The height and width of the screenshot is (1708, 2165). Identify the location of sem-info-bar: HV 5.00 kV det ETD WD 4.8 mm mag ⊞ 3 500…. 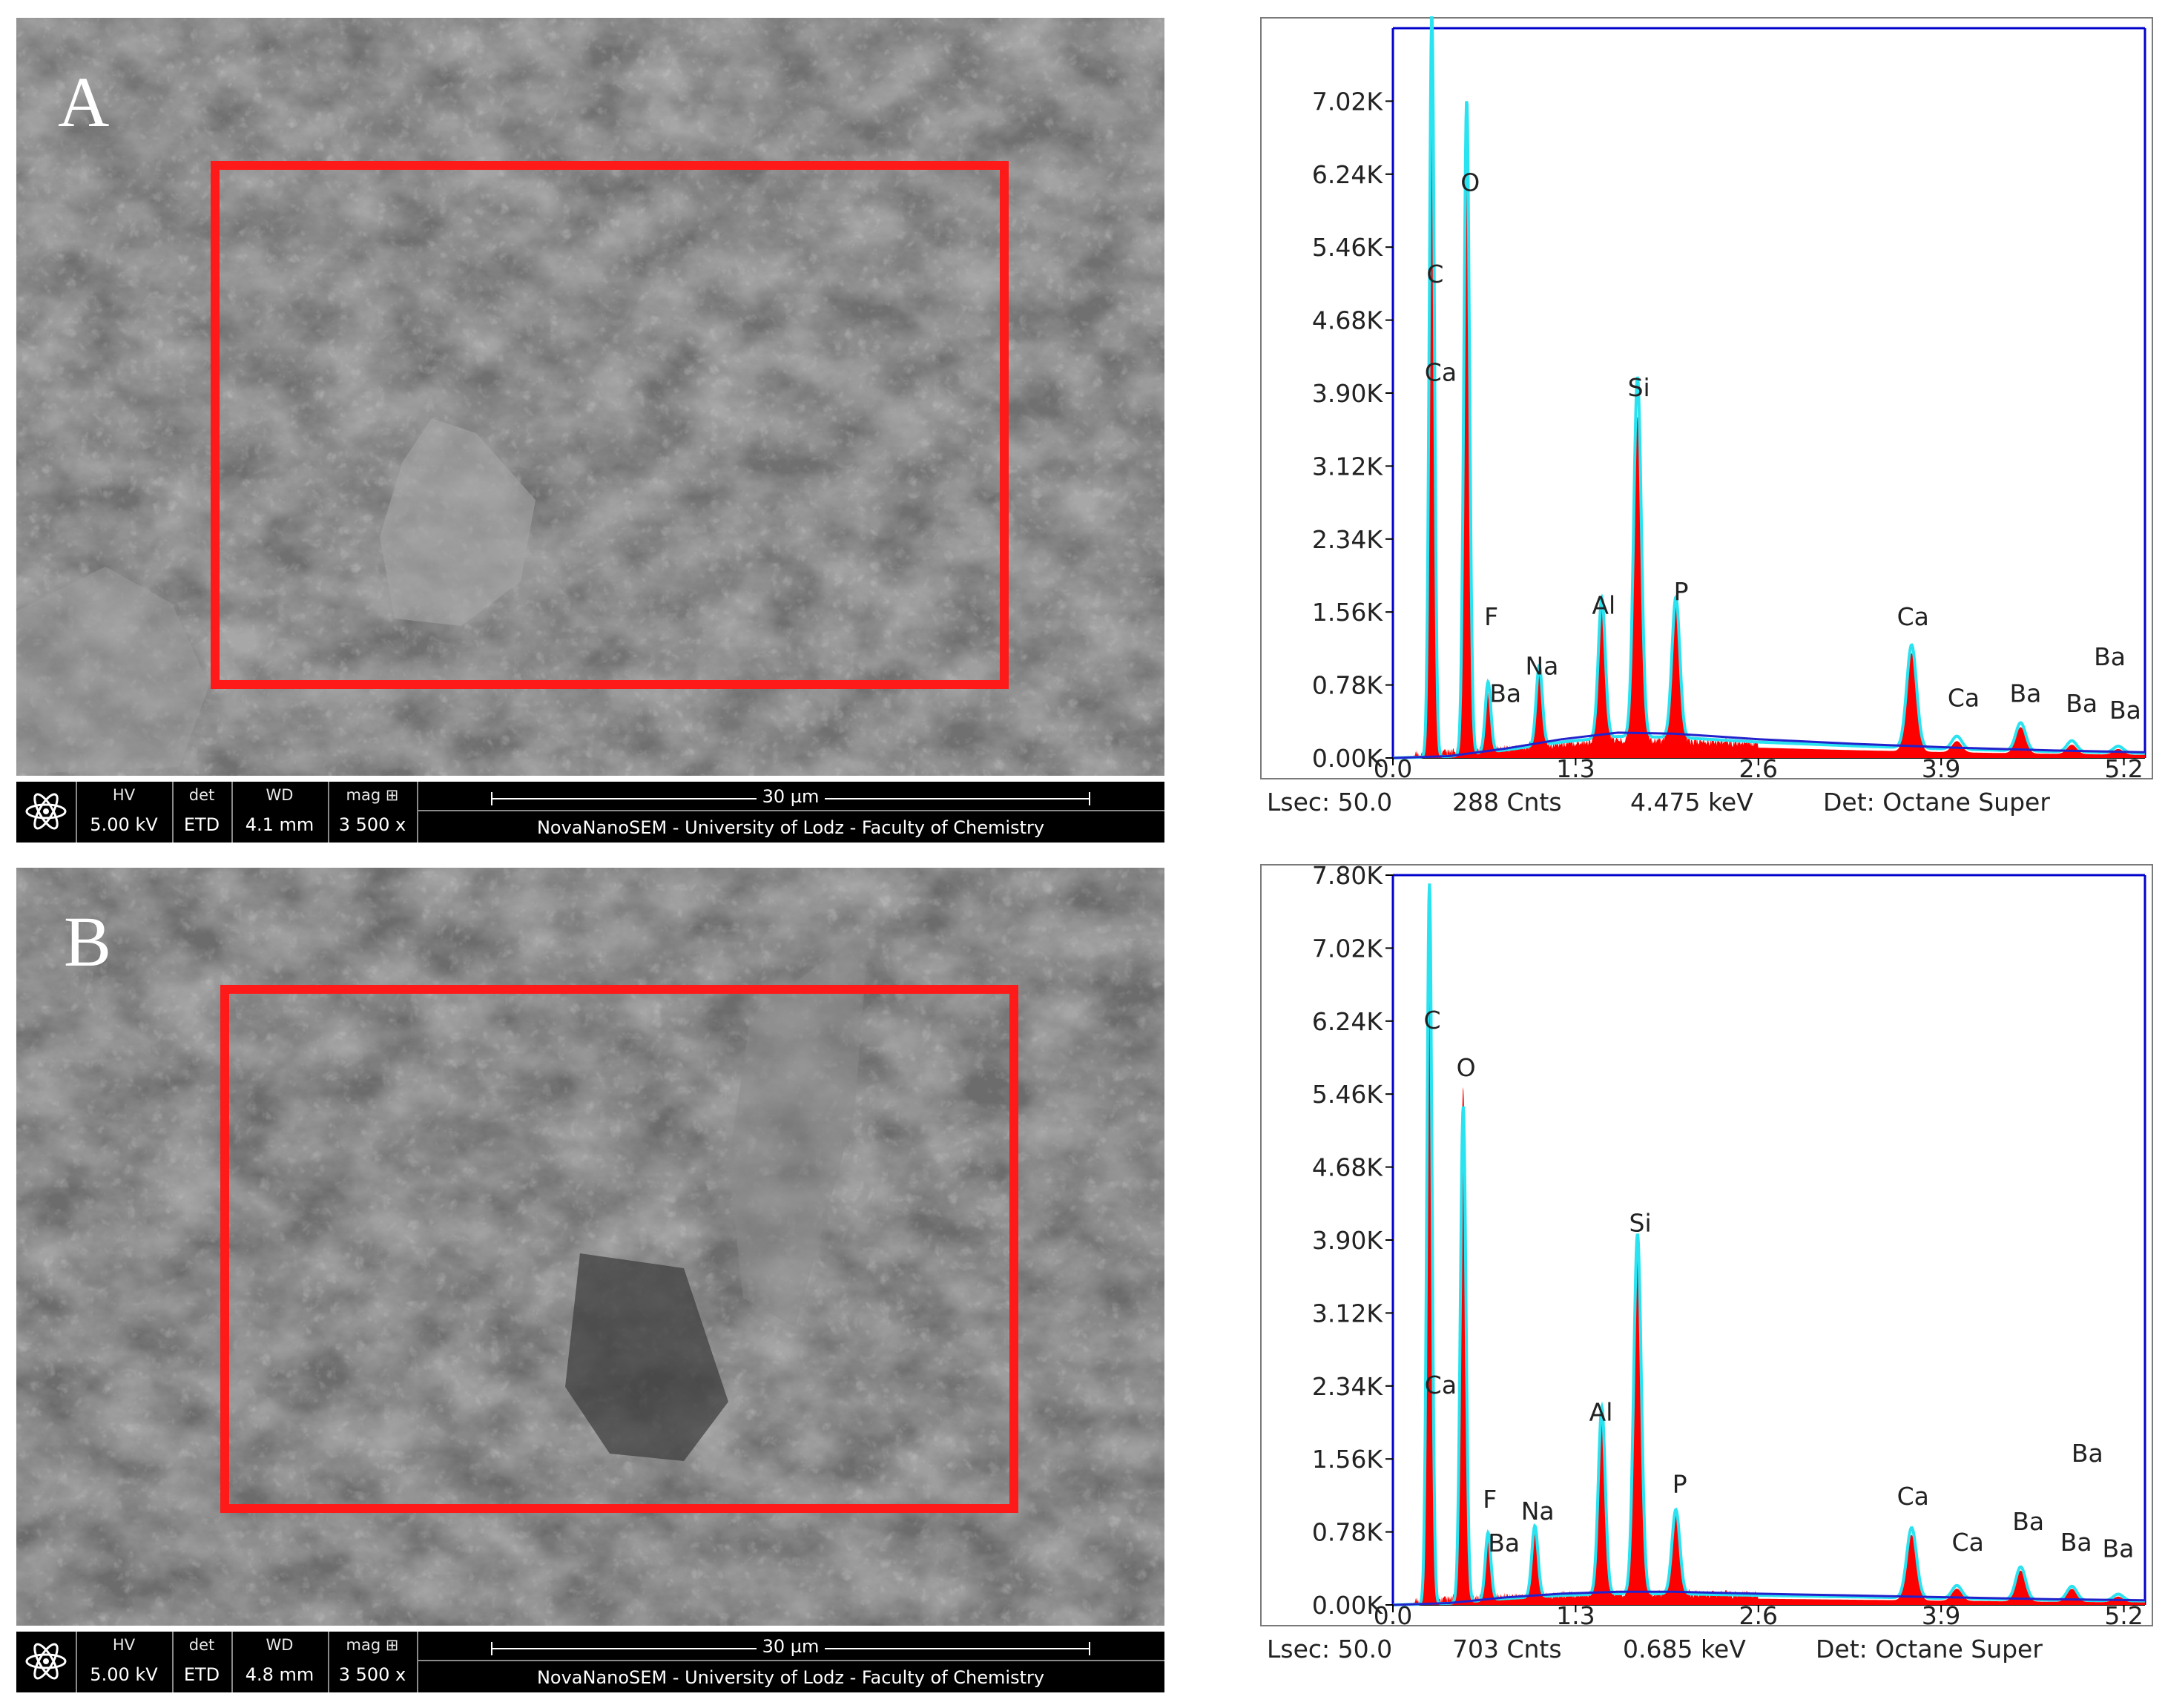
(590, 1662).